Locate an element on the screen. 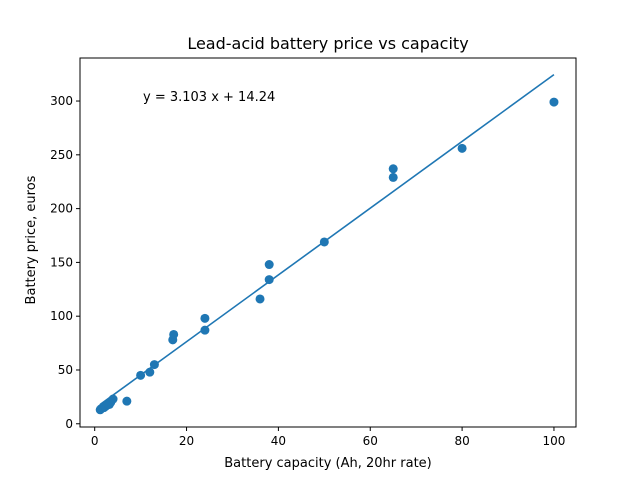 The image size is (640, 480). x-axis-label: Battery capacity (Ah, 20hr rate) is located at coordinates (327, 463).